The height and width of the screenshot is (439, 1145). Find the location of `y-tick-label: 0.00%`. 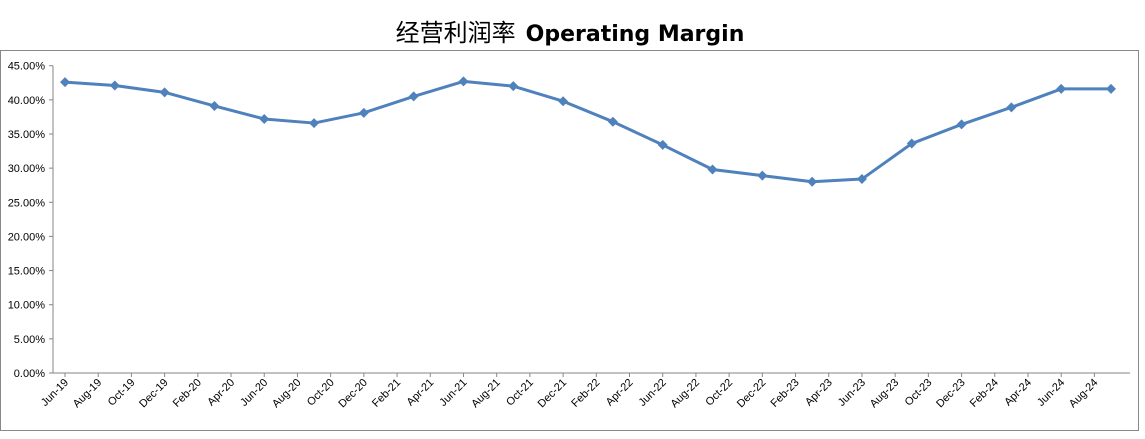

y-tick-label: 0.00% is located at coordinates (29, 374).